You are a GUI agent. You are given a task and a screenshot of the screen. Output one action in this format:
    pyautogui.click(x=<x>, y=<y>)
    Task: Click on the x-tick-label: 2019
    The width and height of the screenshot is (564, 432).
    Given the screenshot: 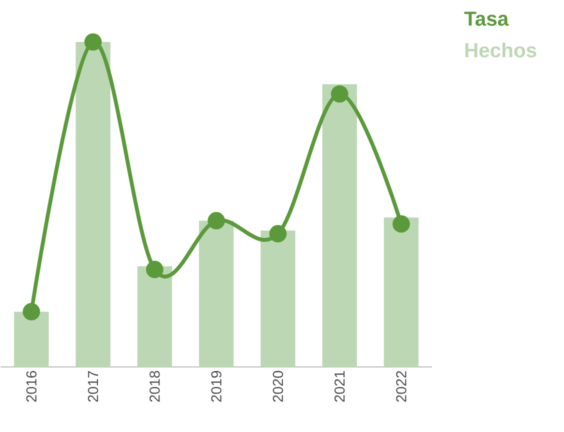 What is the action you would take?
    pyautogui.click(x=216, y=386)
    